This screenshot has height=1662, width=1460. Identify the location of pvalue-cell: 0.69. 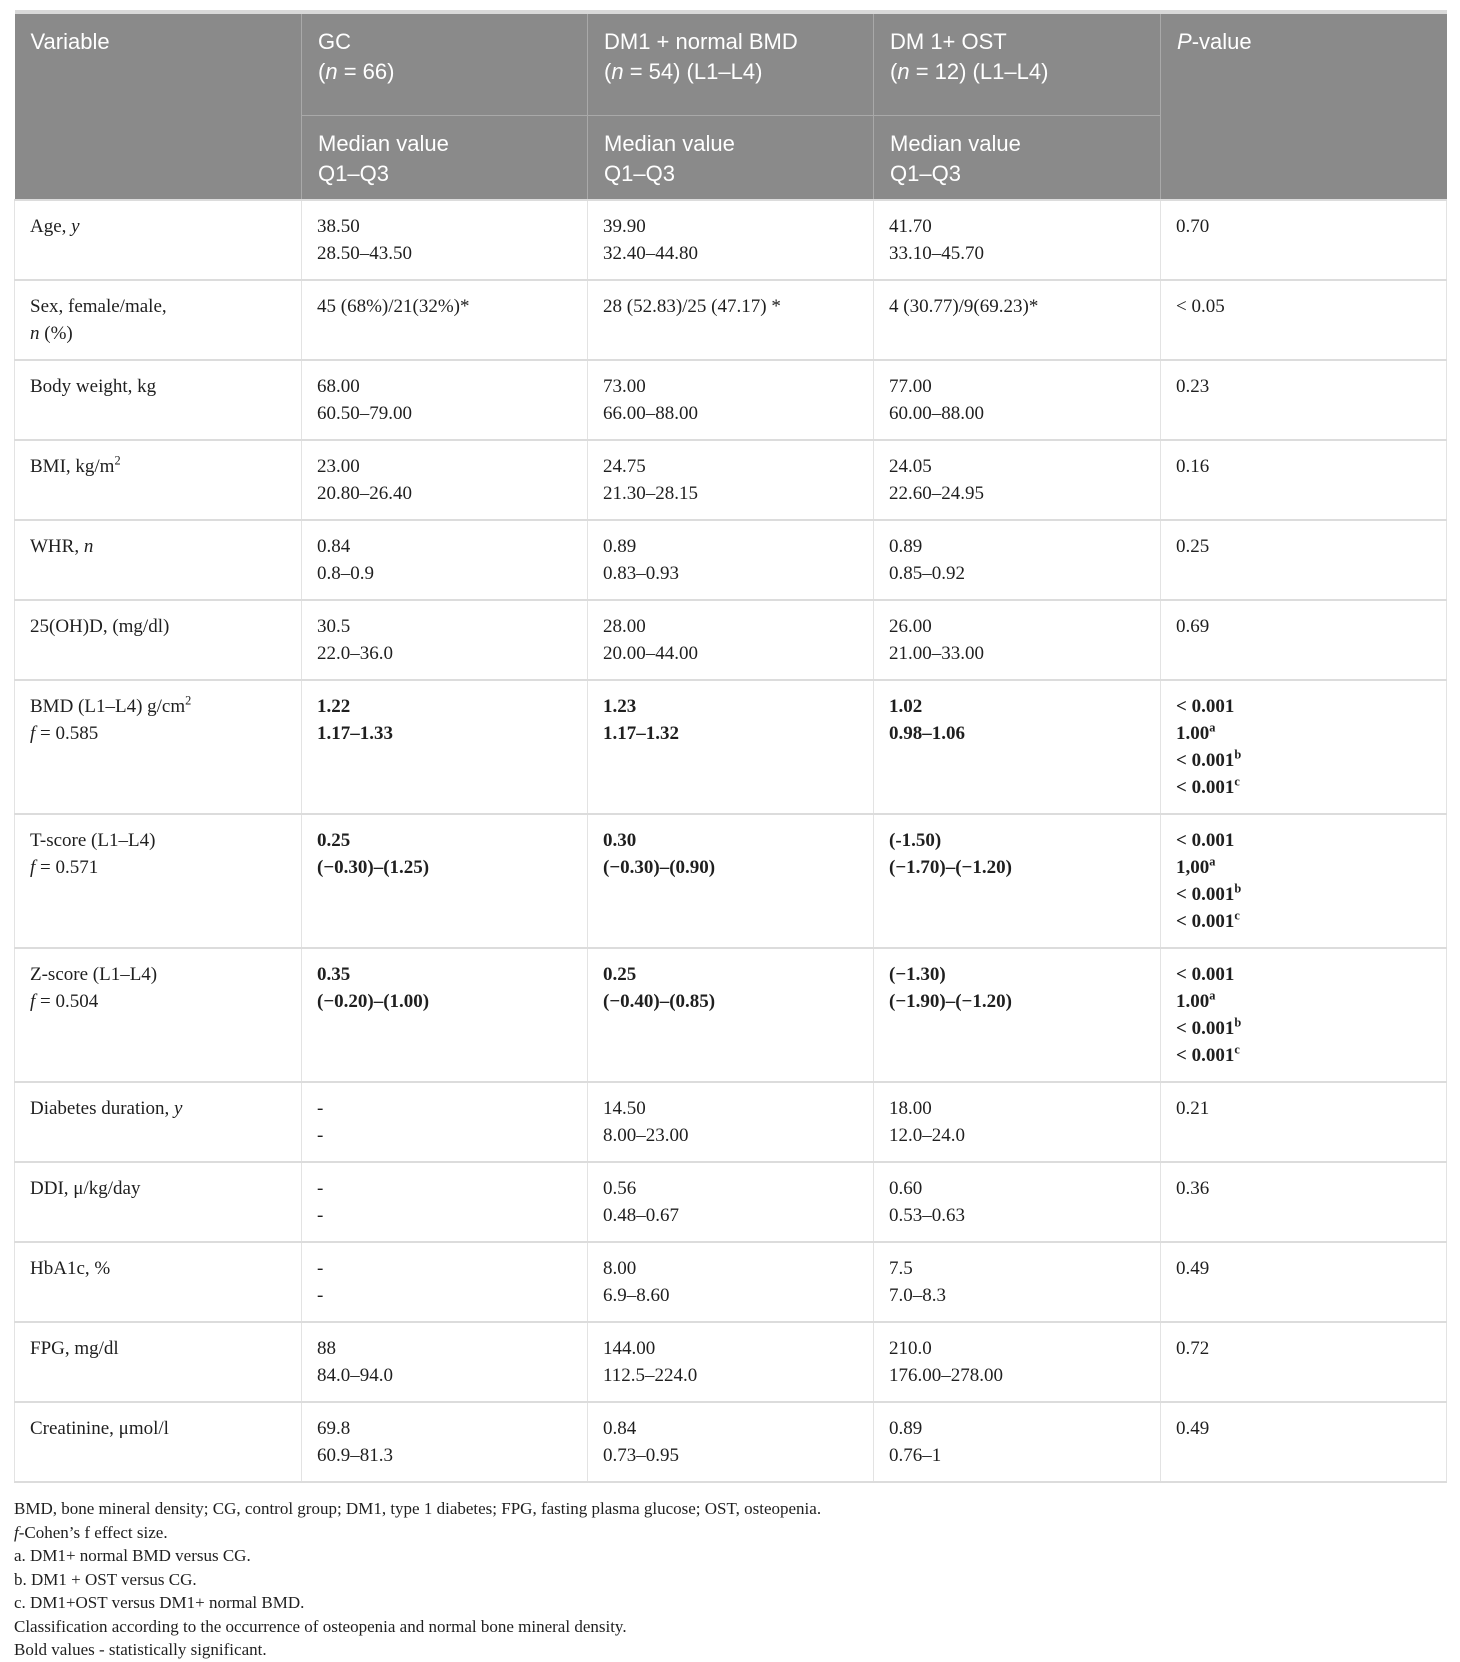
(1303, 639).